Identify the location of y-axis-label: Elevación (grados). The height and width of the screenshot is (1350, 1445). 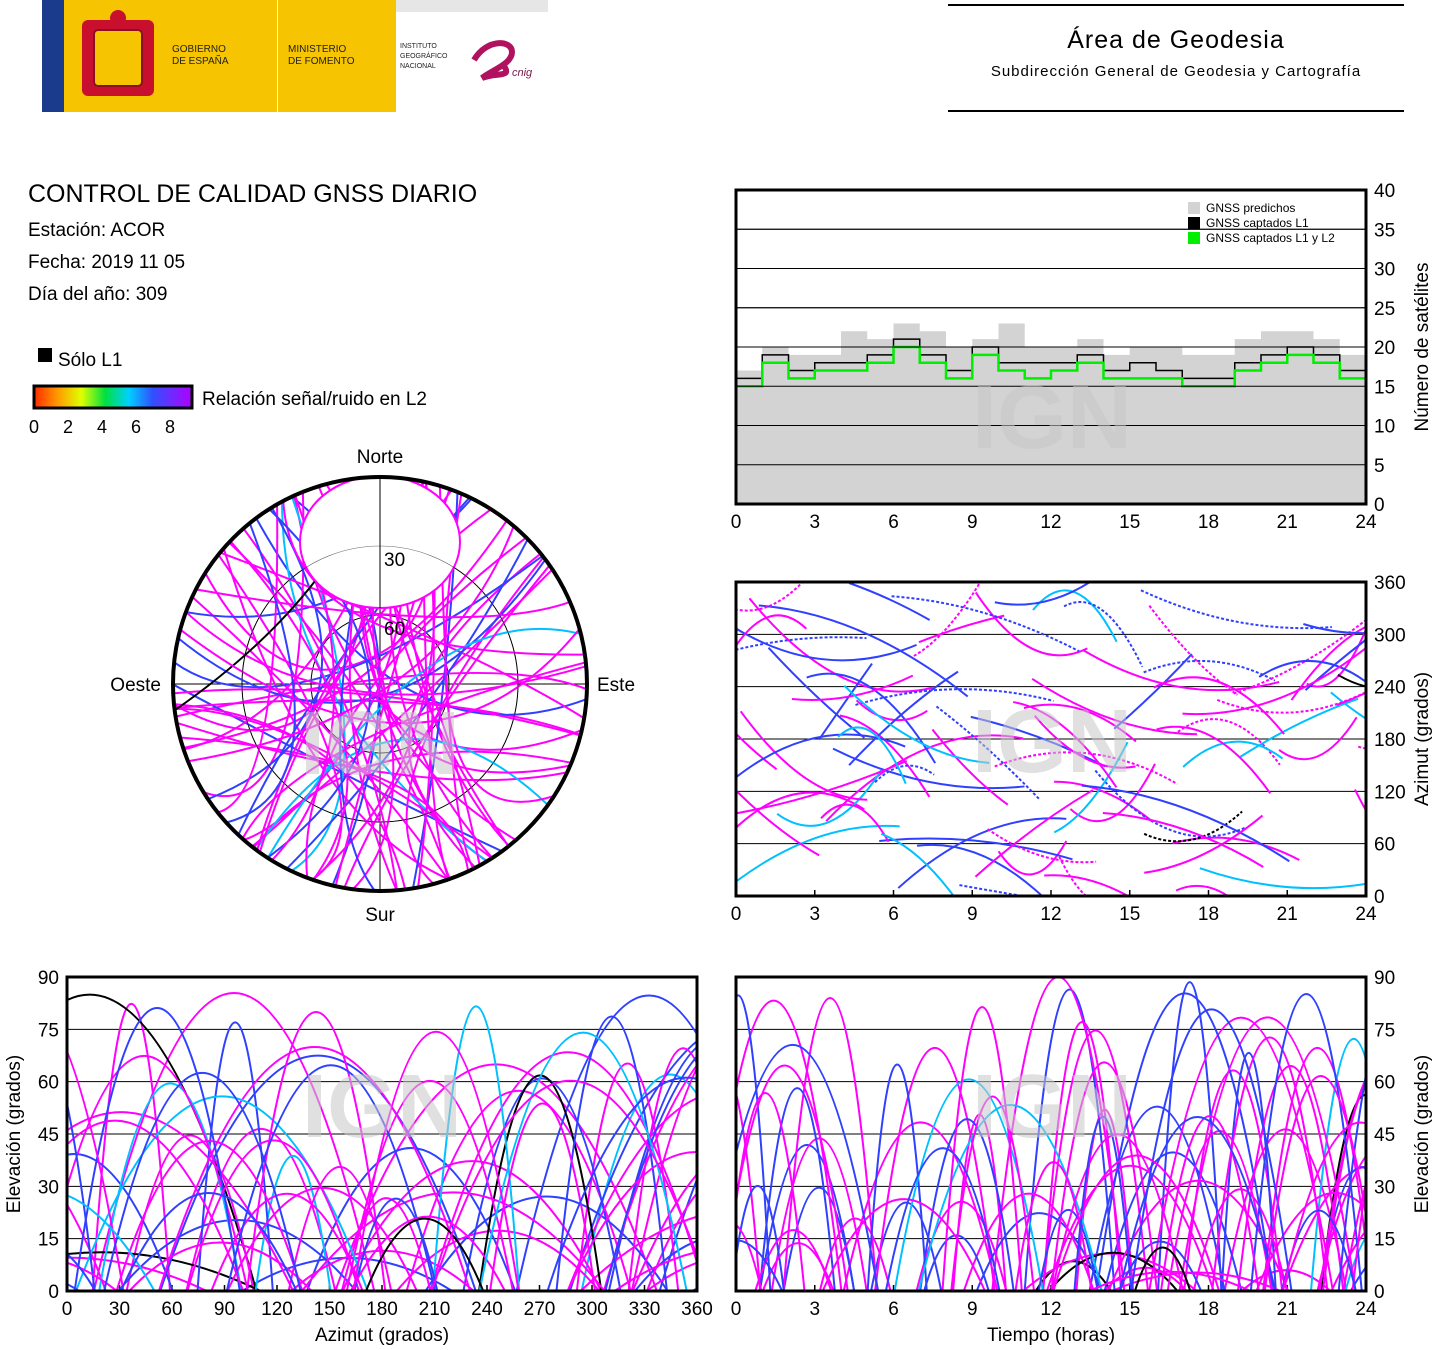
(1422, 1134).